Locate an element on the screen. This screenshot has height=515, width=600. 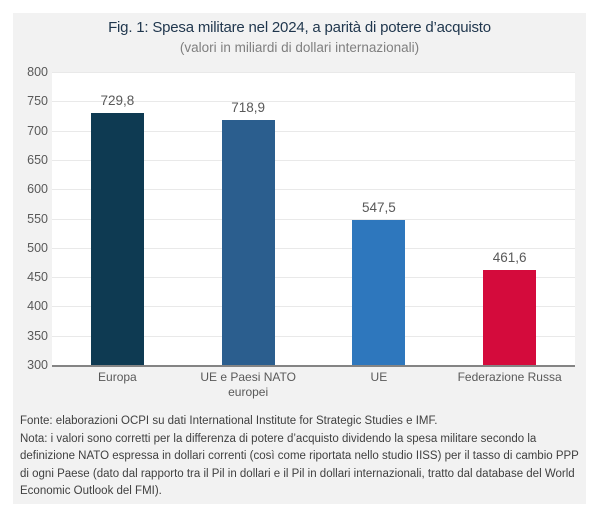
bar-ue-e-paesi-nato-europei is located at coordinates (248, 242).